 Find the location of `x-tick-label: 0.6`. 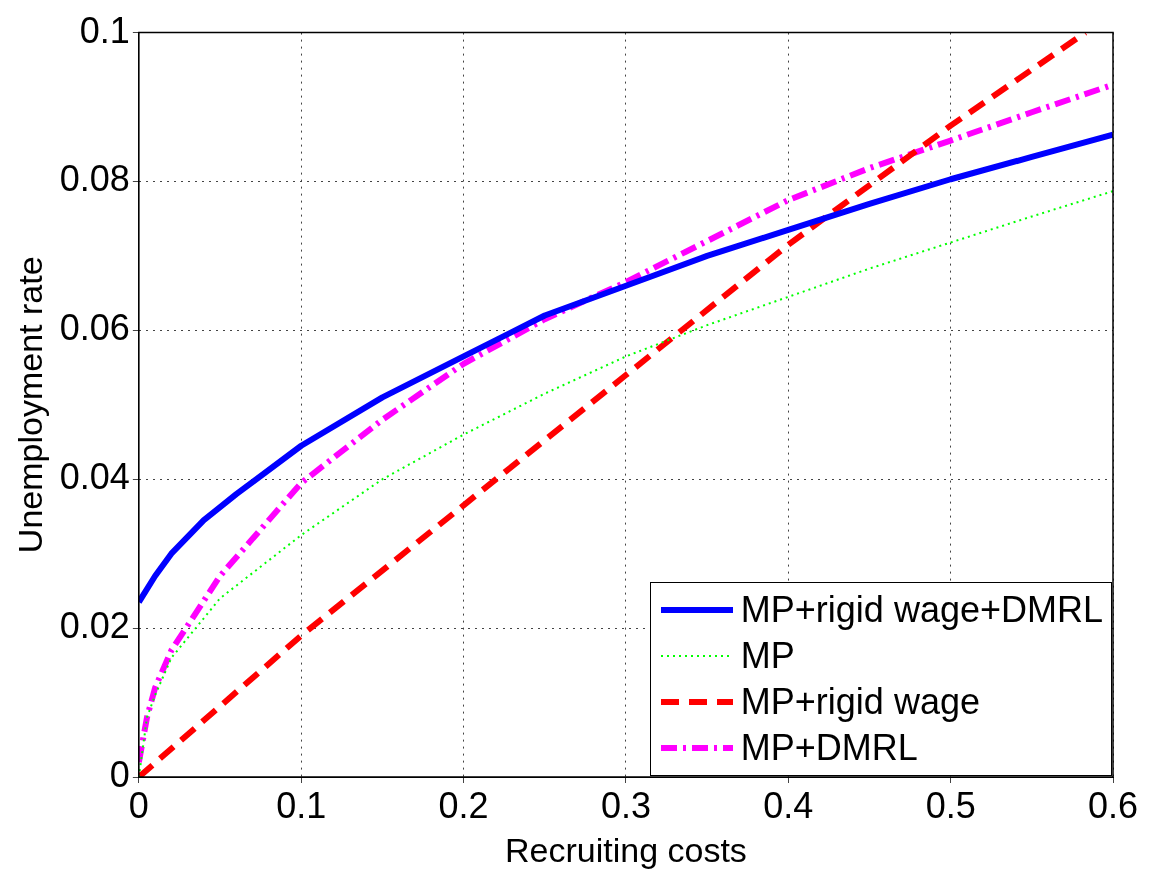

x-tick-label: 0.6 is located at coordinates (1113, 805).